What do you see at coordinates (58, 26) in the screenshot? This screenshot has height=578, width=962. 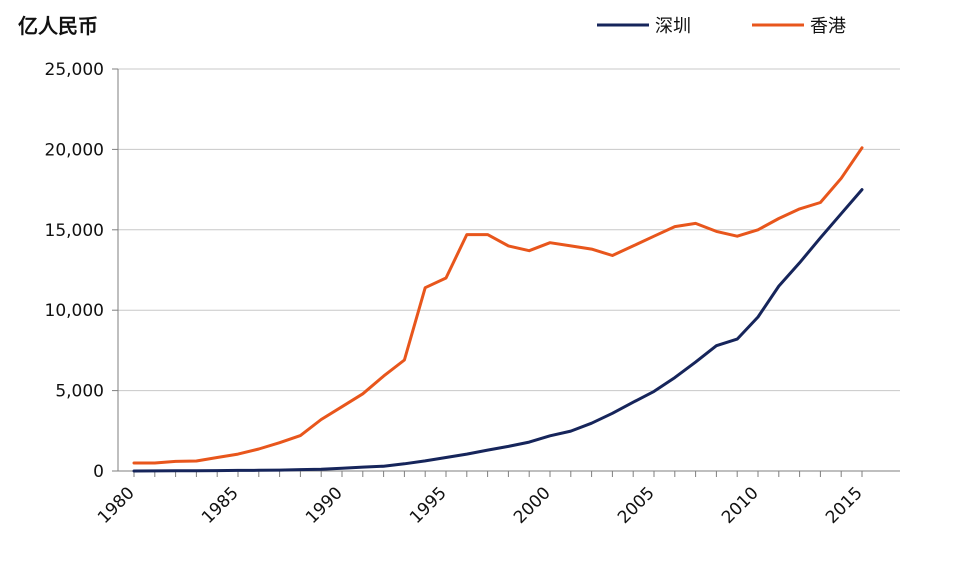 I see `y-axis-label: 亿人民币` at bounding box center [58, 26].